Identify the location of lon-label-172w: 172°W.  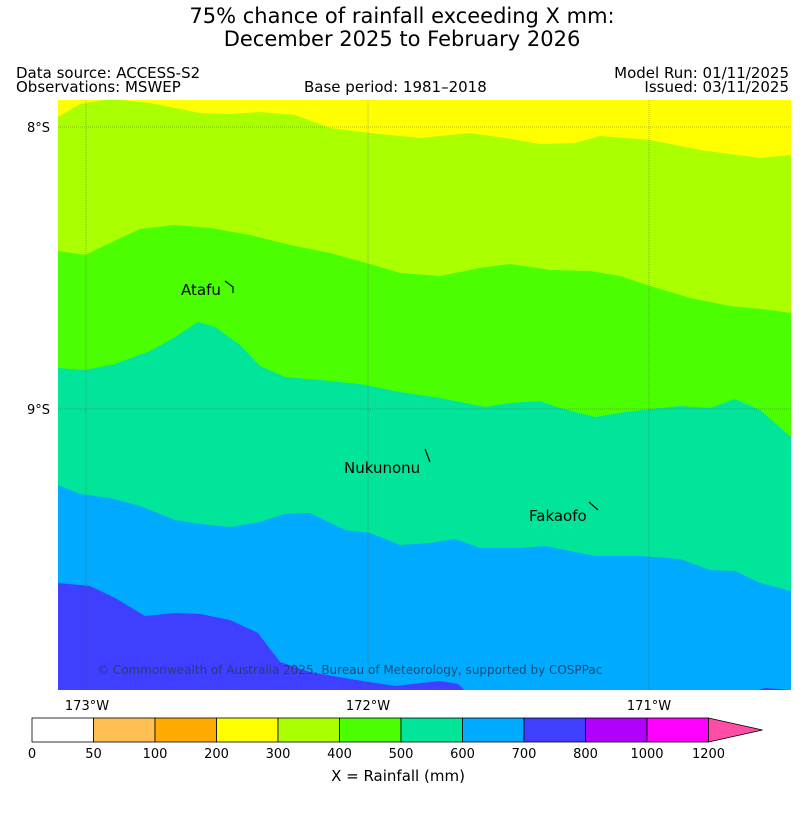
(368, 706).